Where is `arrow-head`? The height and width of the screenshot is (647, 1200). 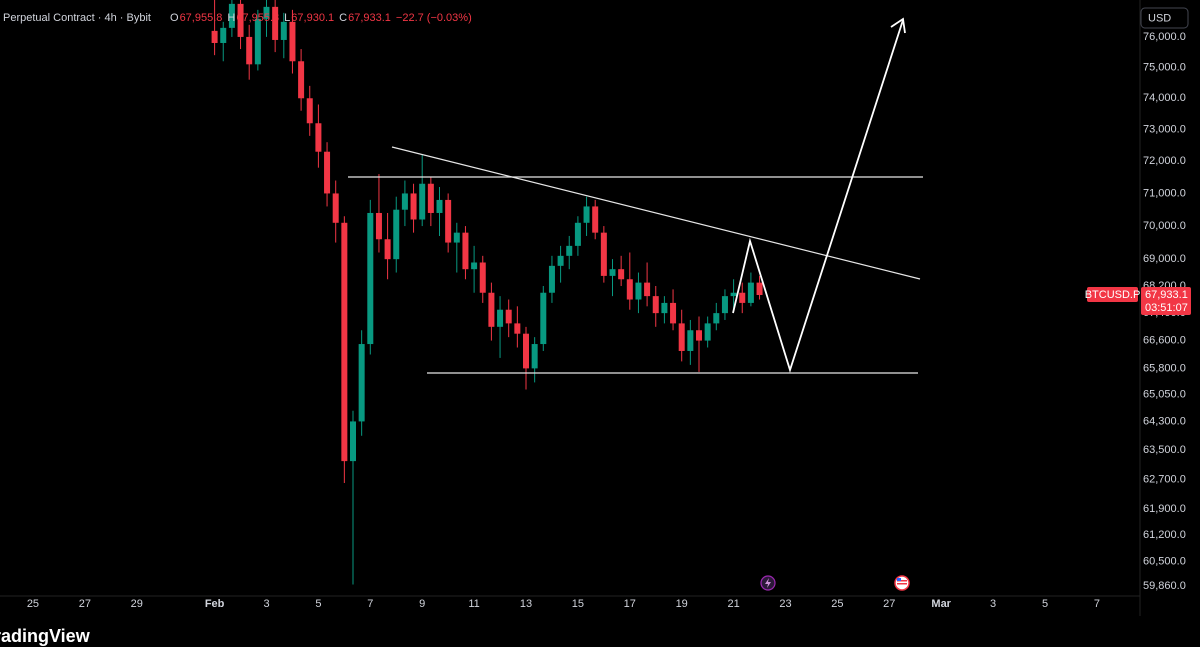 arrow-head is located at coordinates (898, 25).